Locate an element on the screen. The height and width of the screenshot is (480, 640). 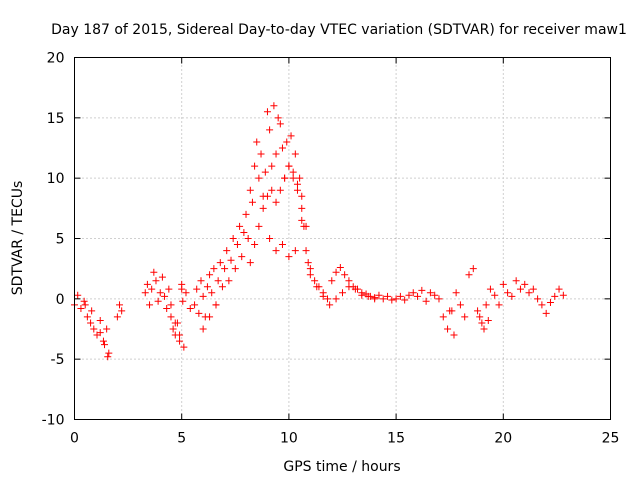
x-tick-label: 15 is located at coordinates (396, 439).